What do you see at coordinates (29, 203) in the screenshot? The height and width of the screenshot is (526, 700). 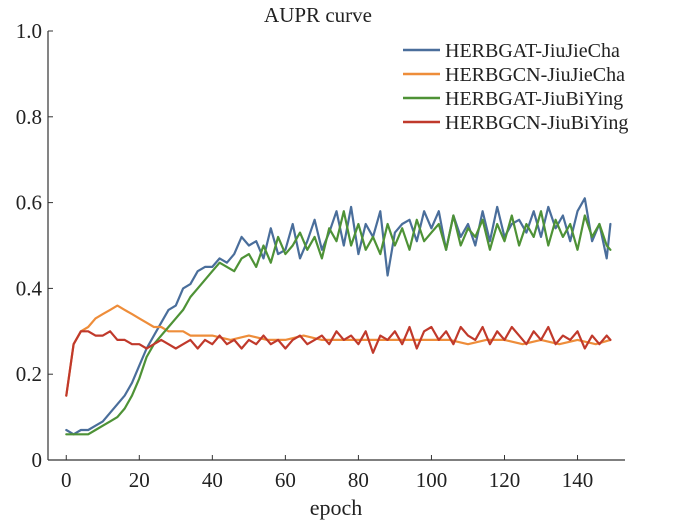 I see `y-tick-label: 0.6` at bounding box center [29, 203].